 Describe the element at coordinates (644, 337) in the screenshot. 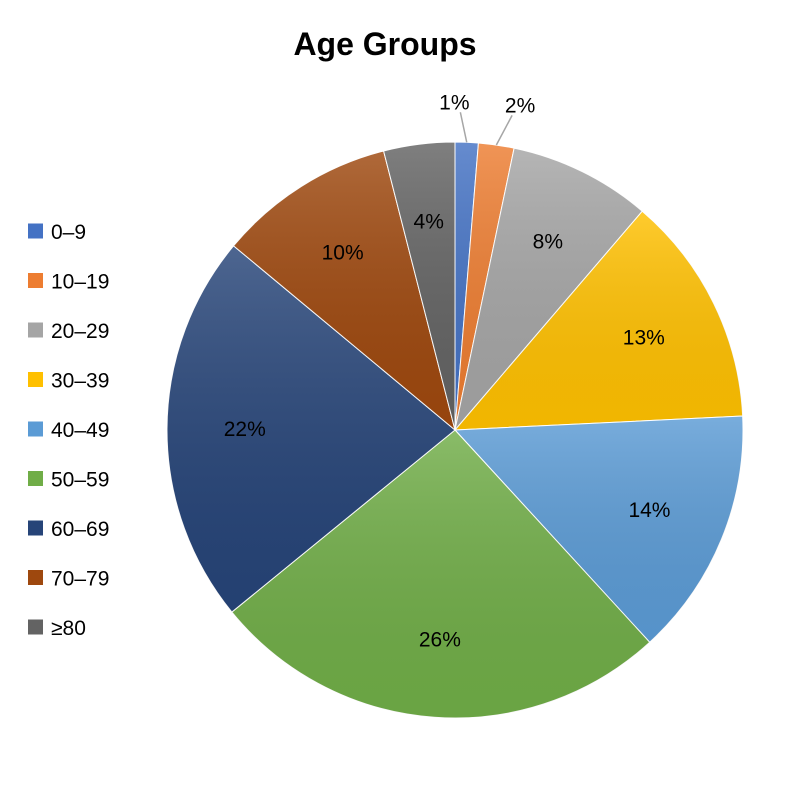

I see `data-label-4: 13%` at that location.